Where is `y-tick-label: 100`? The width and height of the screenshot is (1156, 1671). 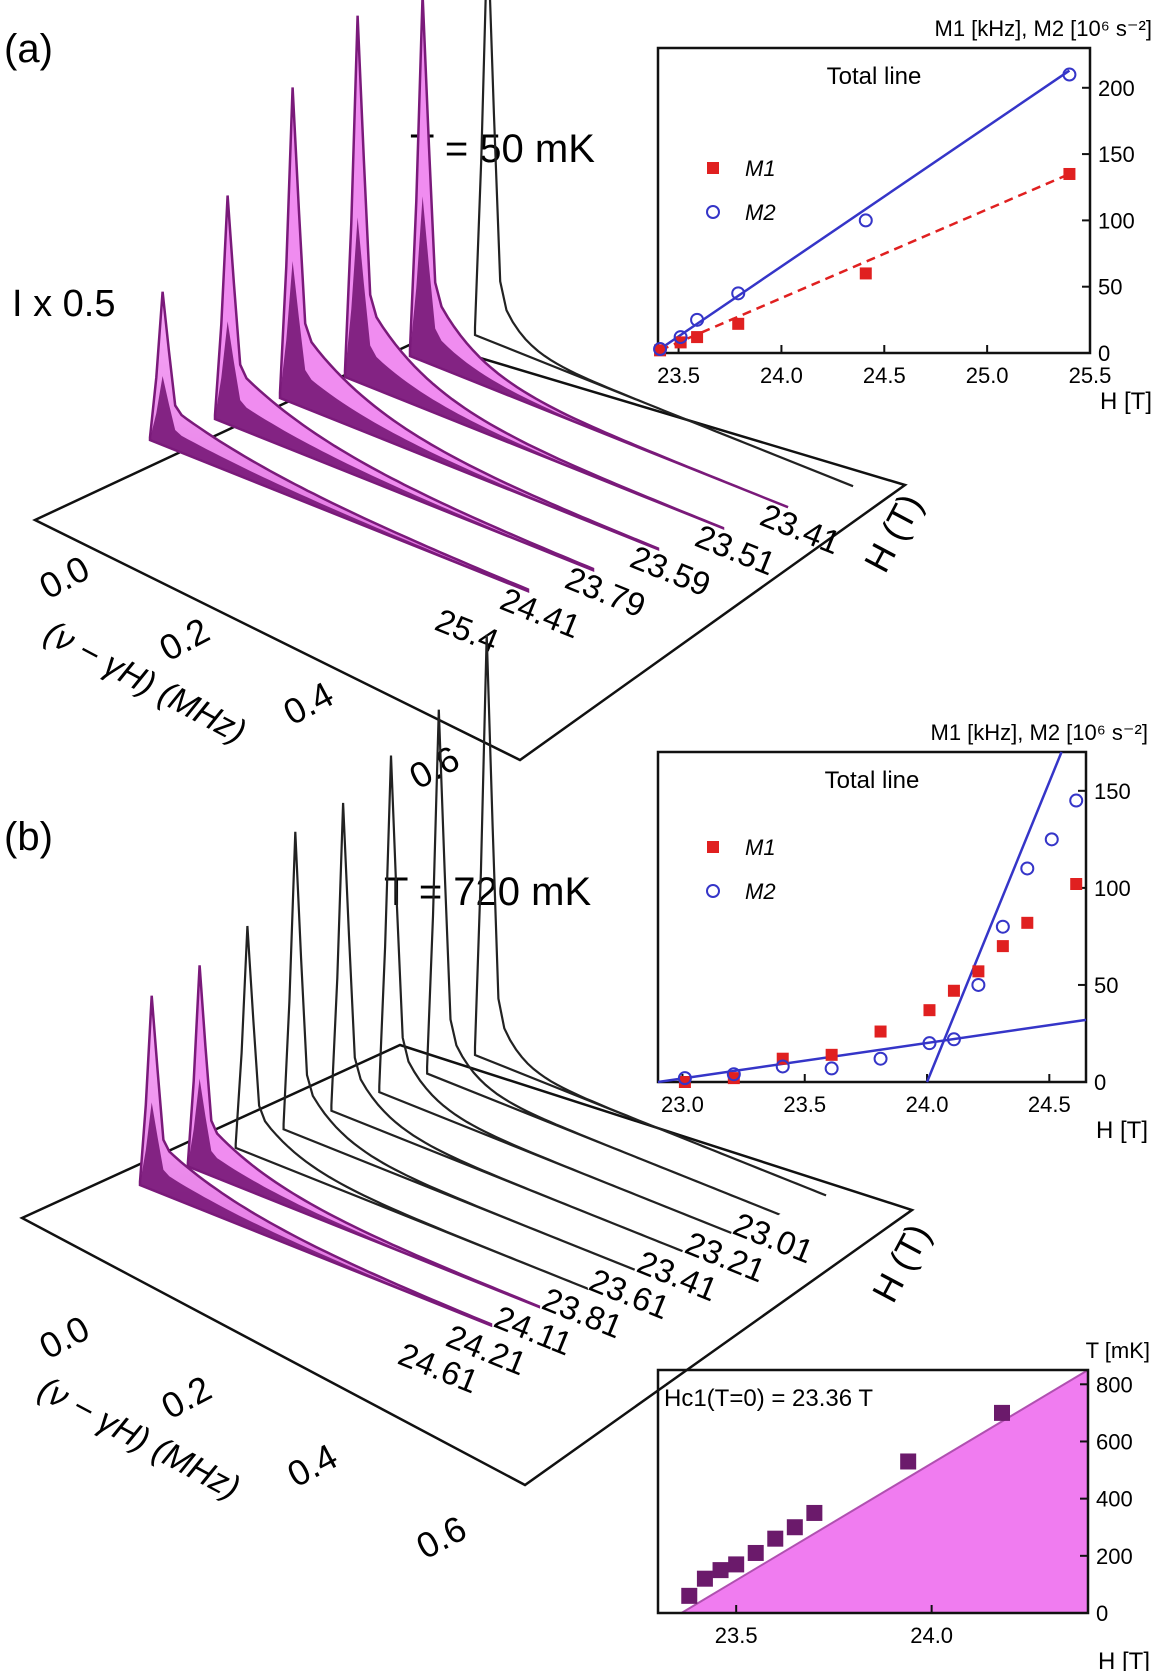 y-tick-label: 100 is located at coordinates (1116, 220).